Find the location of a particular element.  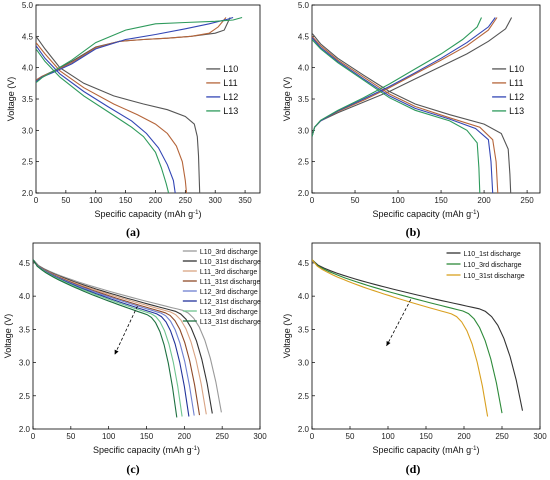

legend-entry: L13_3rd discharge is located at coordinates (229, 312).